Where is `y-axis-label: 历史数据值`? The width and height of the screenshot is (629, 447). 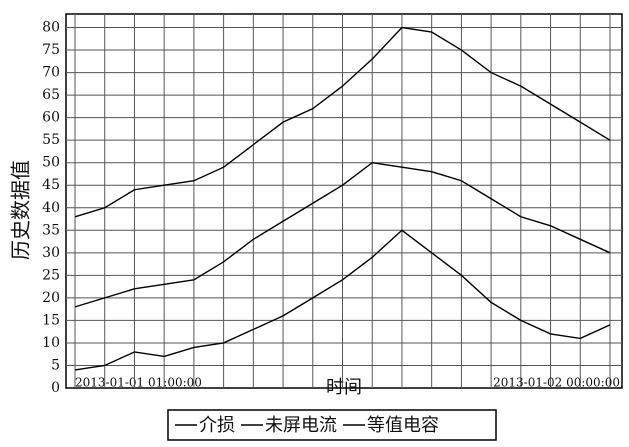 y-axis-label: 历史数据值 is located at coordinates (21, 210).